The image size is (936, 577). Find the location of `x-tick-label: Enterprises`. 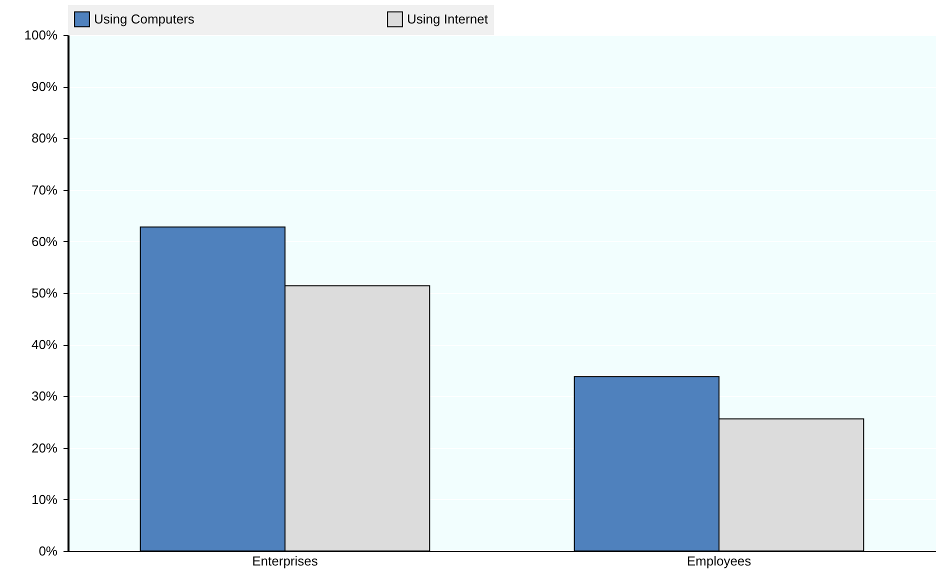

x-tick-label: Enterprises is located at coordinates (285, 561).